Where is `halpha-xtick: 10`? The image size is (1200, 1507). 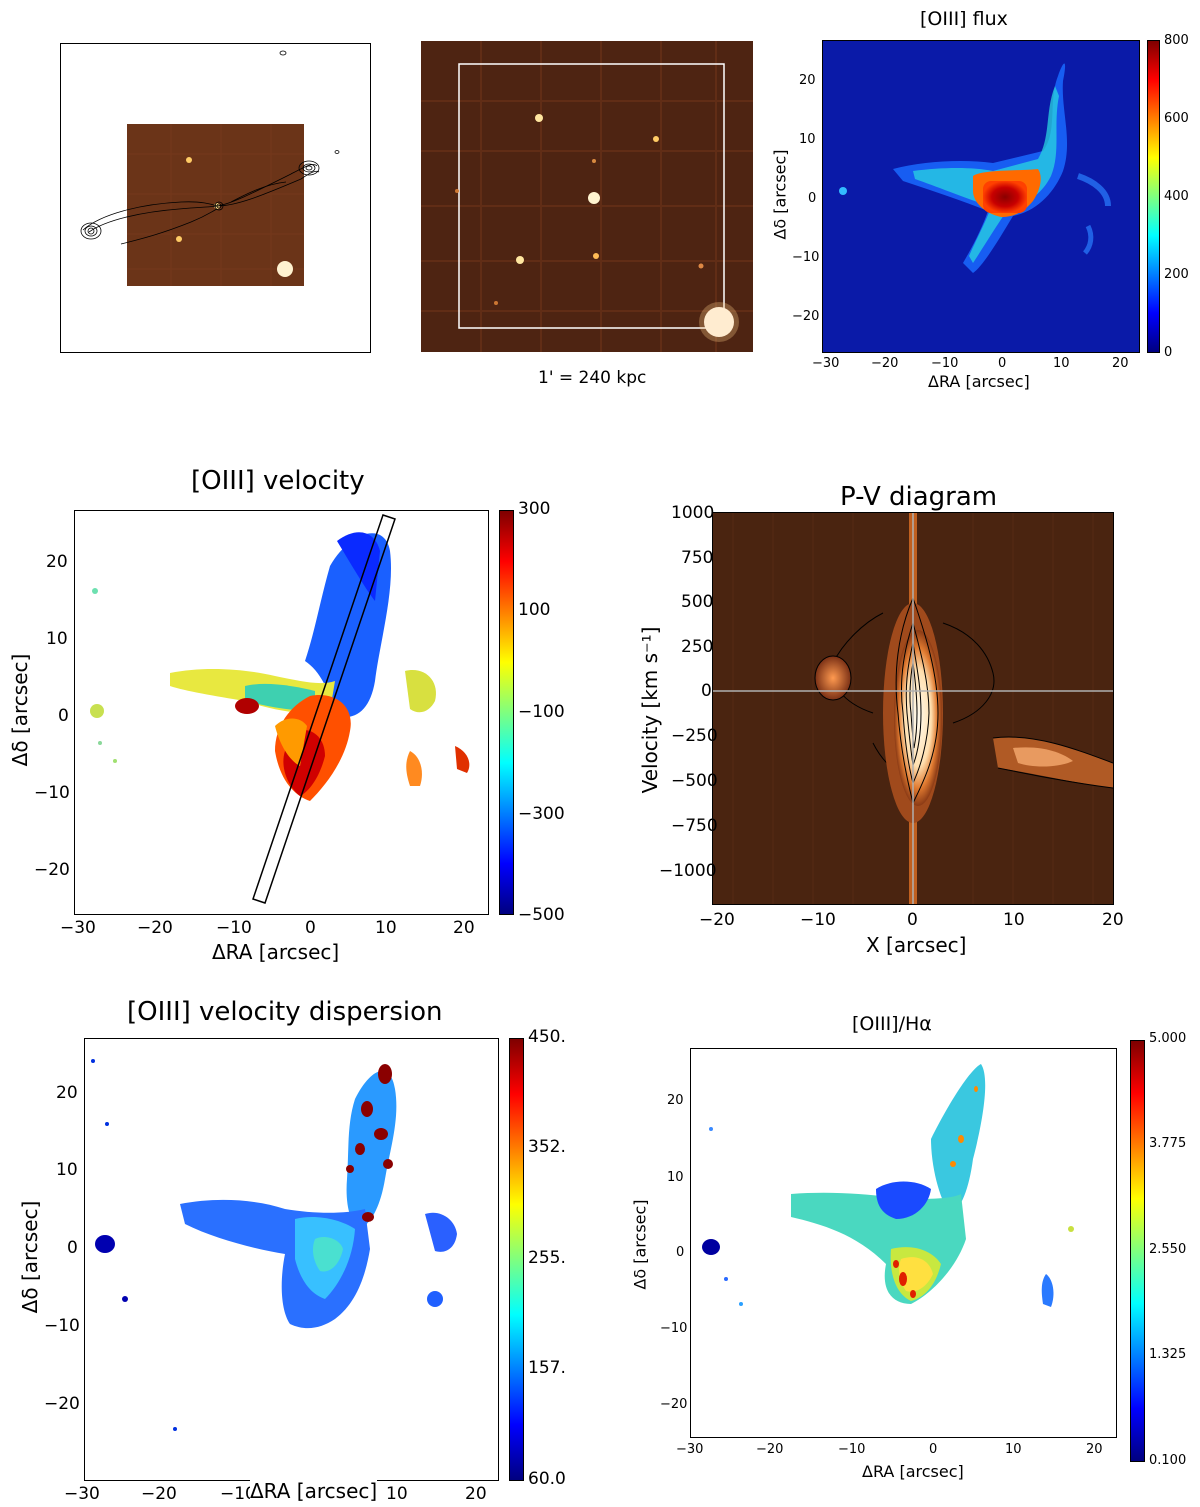
halpha-xtick: 10 is located at coordinates (1013, 1449).